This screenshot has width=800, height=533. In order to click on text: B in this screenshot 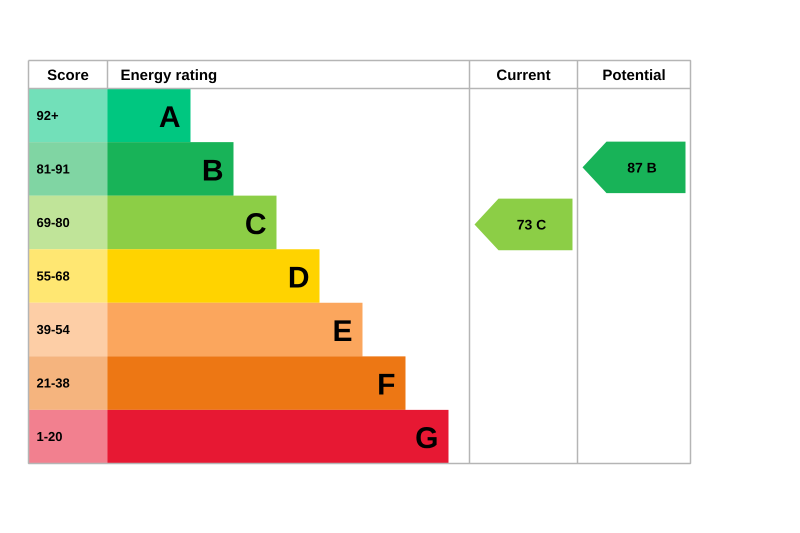, I will do `click(213, 171)`.